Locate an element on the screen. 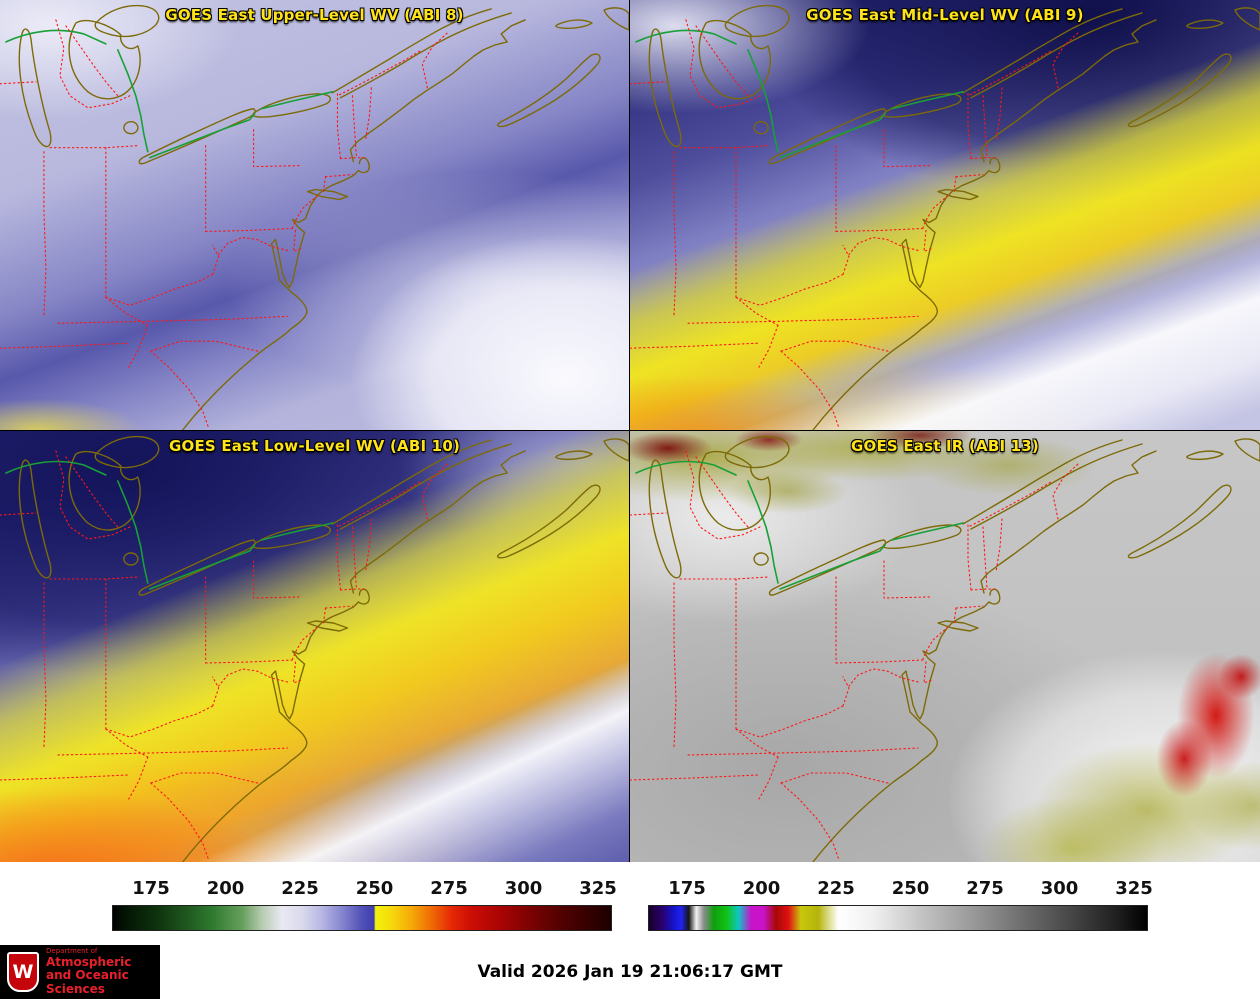  valid-timestamp: Valid 2026 Jan 19 21:06:17 GMT is located at coordinates (630, 972).